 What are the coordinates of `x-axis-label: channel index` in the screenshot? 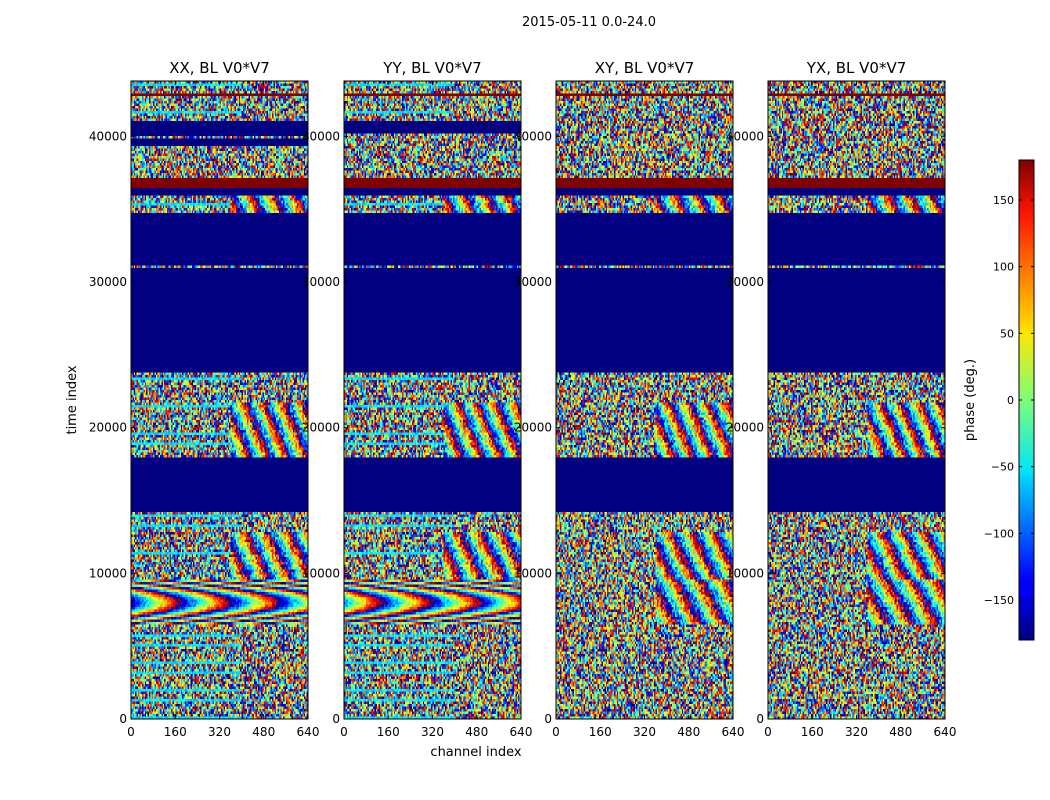 It's located at (475, 752).